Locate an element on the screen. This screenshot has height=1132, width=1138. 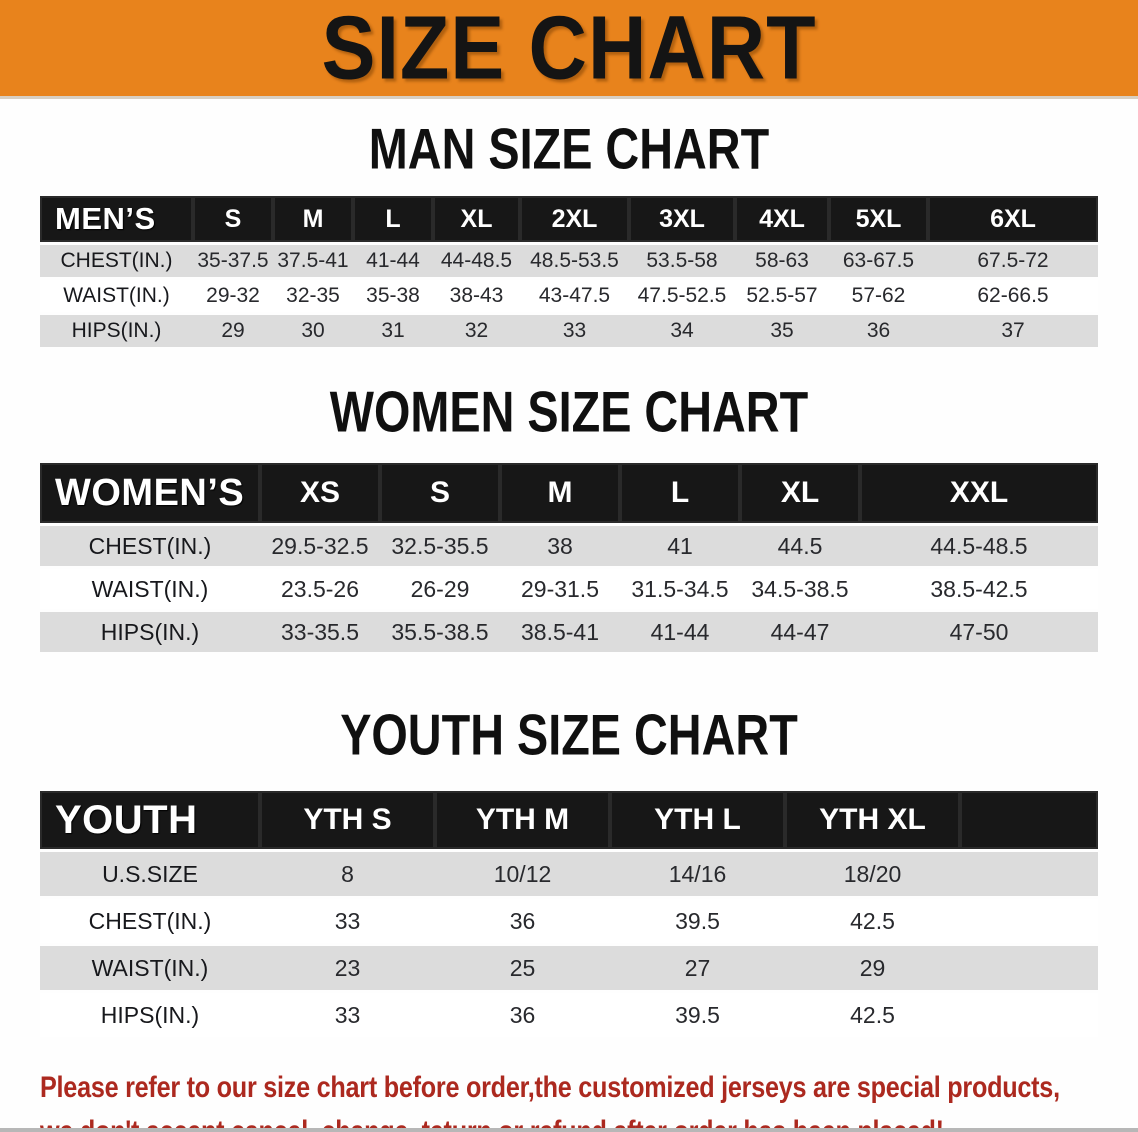
measurement-value: 38 is located at coordinates (560, 546).